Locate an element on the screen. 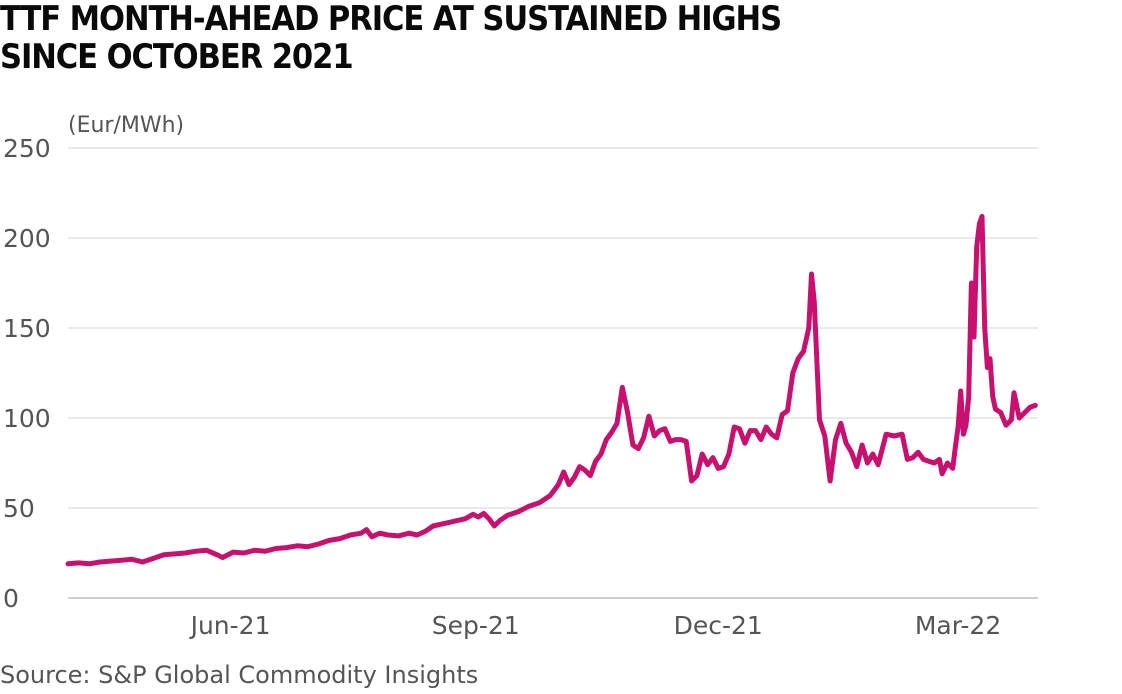 This screenshot has height=694, width=1122. x-tick-jun-21: Jun-21 is located at coordinates (230, 625).